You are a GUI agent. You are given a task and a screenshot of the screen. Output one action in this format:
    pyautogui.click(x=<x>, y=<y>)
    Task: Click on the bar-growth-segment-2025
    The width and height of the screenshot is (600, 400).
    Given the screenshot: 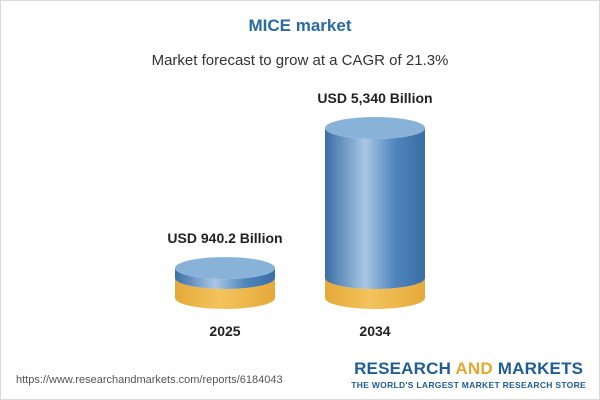 What is the action you would take?
    pyautogui.click(x=225, y=278)
    